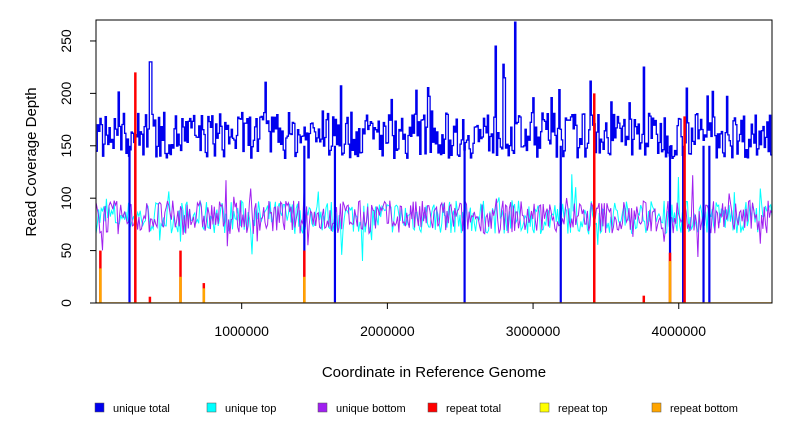 Image resolution: width=792 pixels, height=432 pixels. What do you see at coordinates (434, 372) in the screenshot?
I see `x-axis-title: Coordinate in Reference Genome` at bounding box center [434, 372].